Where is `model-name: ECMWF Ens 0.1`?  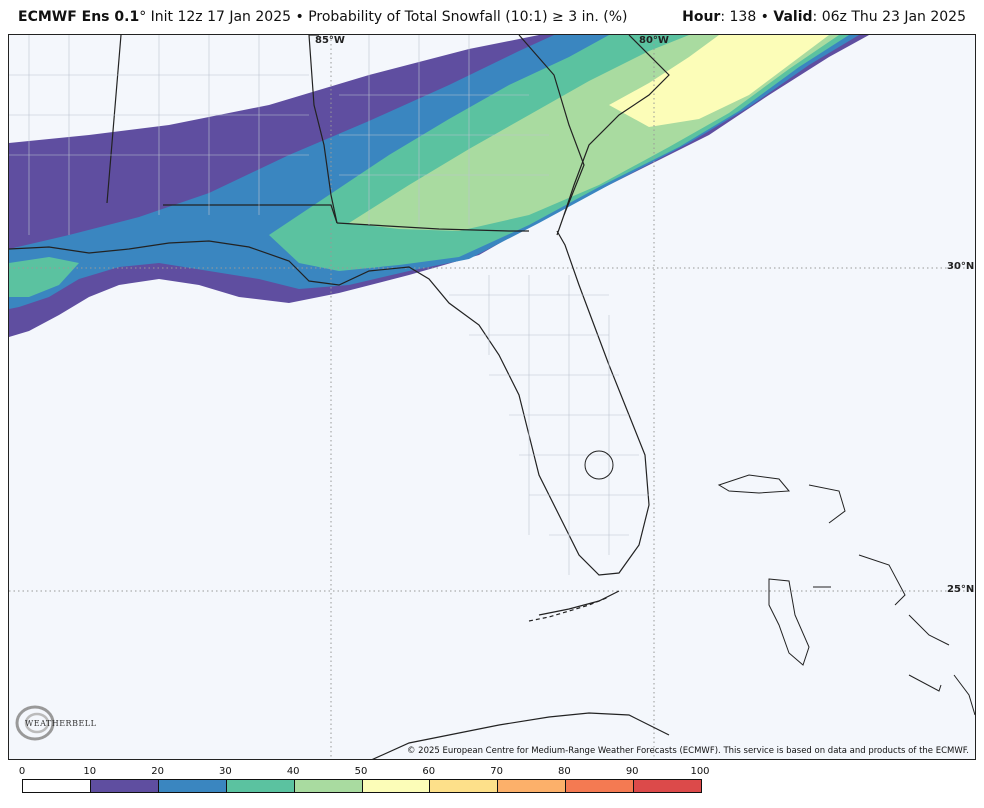
model-name: ECMWF Ens 0.1 is located at coordinates (79, 17).